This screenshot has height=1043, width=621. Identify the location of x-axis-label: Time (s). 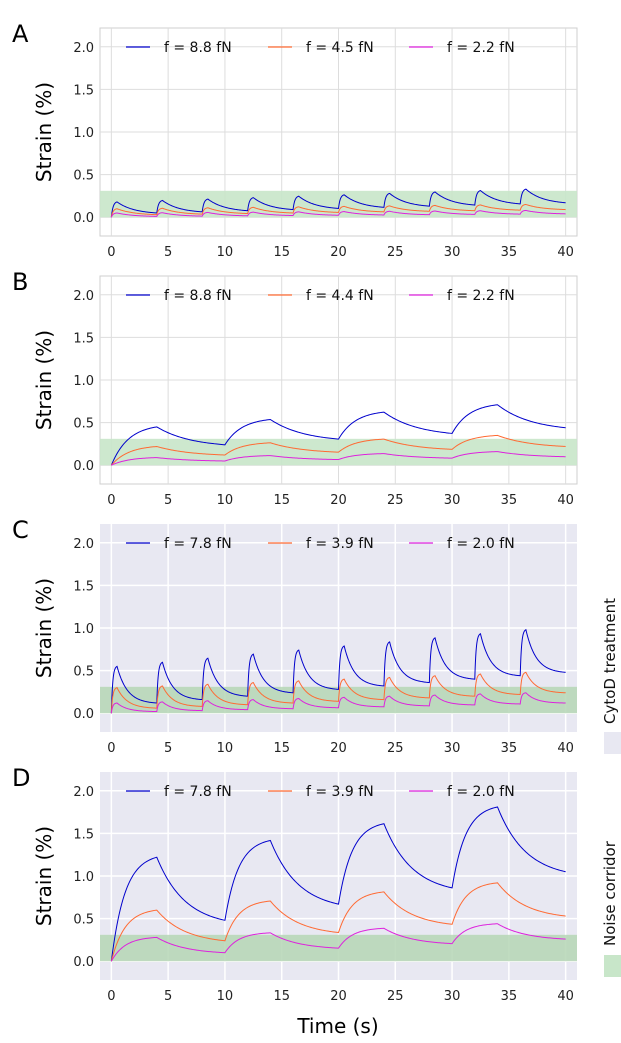
(337, 1026).